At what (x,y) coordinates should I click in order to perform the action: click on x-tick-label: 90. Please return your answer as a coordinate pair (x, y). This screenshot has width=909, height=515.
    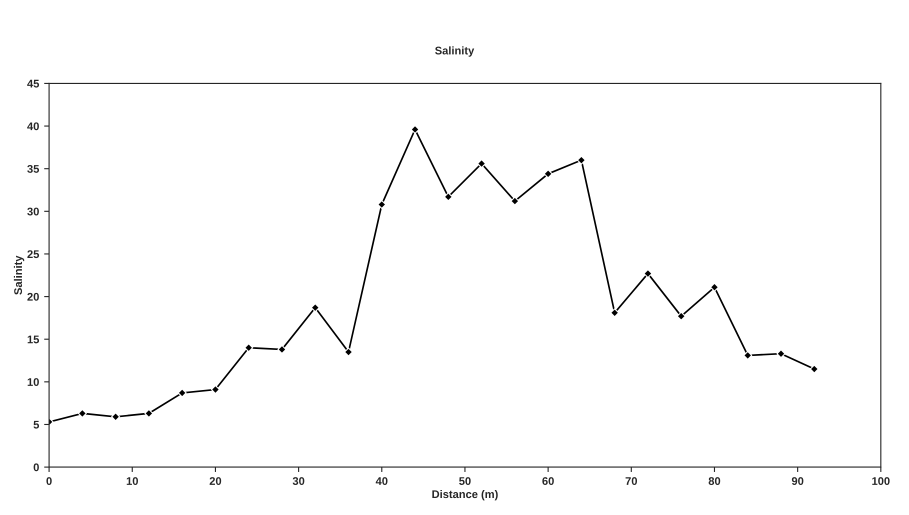
    Looking at the image, I should click on (798, 481).